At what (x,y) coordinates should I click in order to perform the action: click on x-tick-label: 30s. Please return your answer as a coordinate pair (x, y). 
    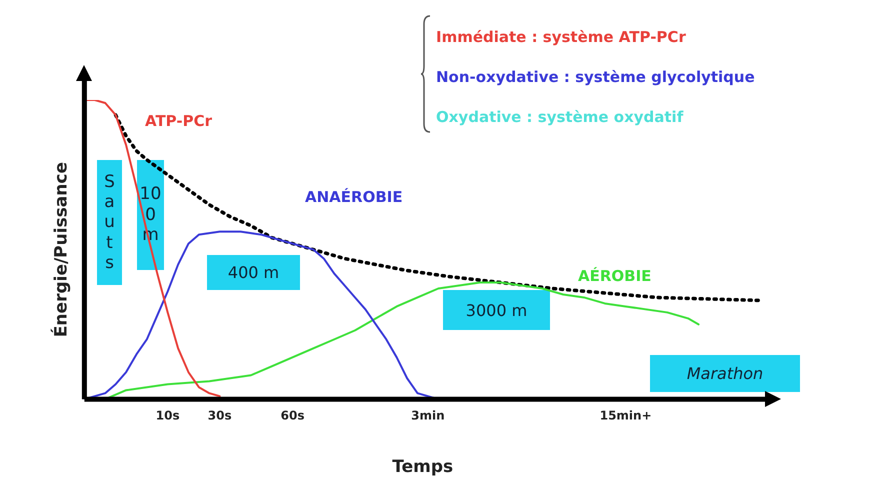
    Looking at the image, I should click on (220, 415).